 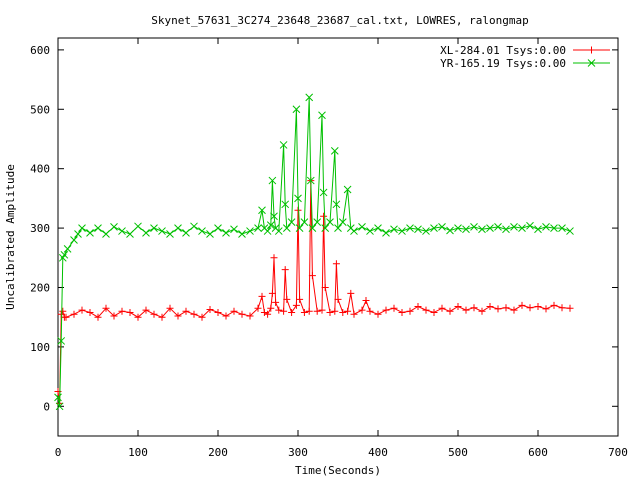 What do you see at coordinates (218, 452) in the screenshot?
I see `x-tick-label: 200` at bounding box center [218, 452].